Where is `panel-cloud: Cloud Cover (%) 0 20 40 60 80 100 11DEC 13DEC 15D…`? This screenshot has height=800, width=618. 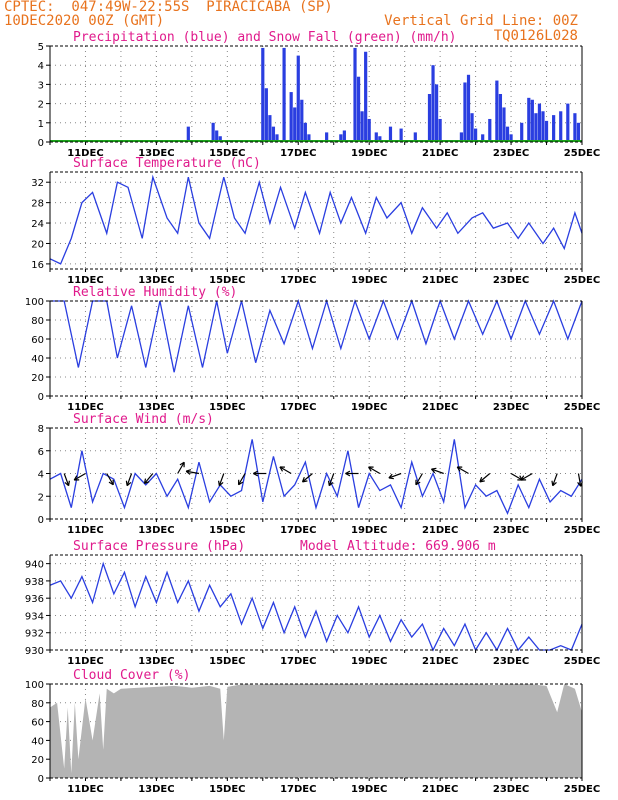
panel-cloud: Cloud Cover (%) 0 20 40 60 80 100 11DEC 13DEC 15D… is located at coordinates (312, 731).